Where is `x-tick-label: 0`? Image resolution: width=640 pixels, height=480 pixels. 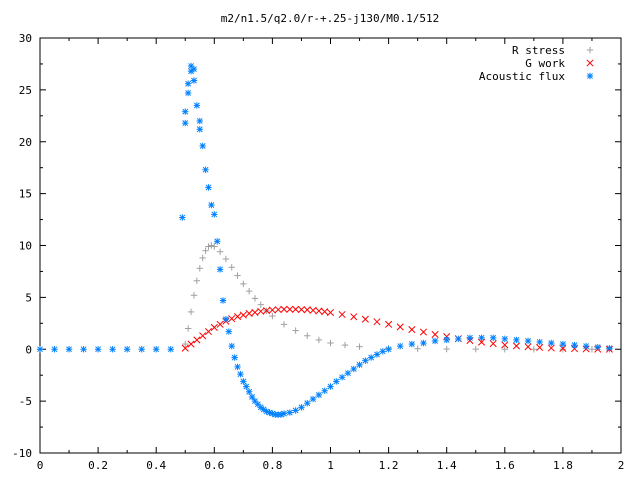 x-tick-label: 0 is located at coordinates (40, 465).